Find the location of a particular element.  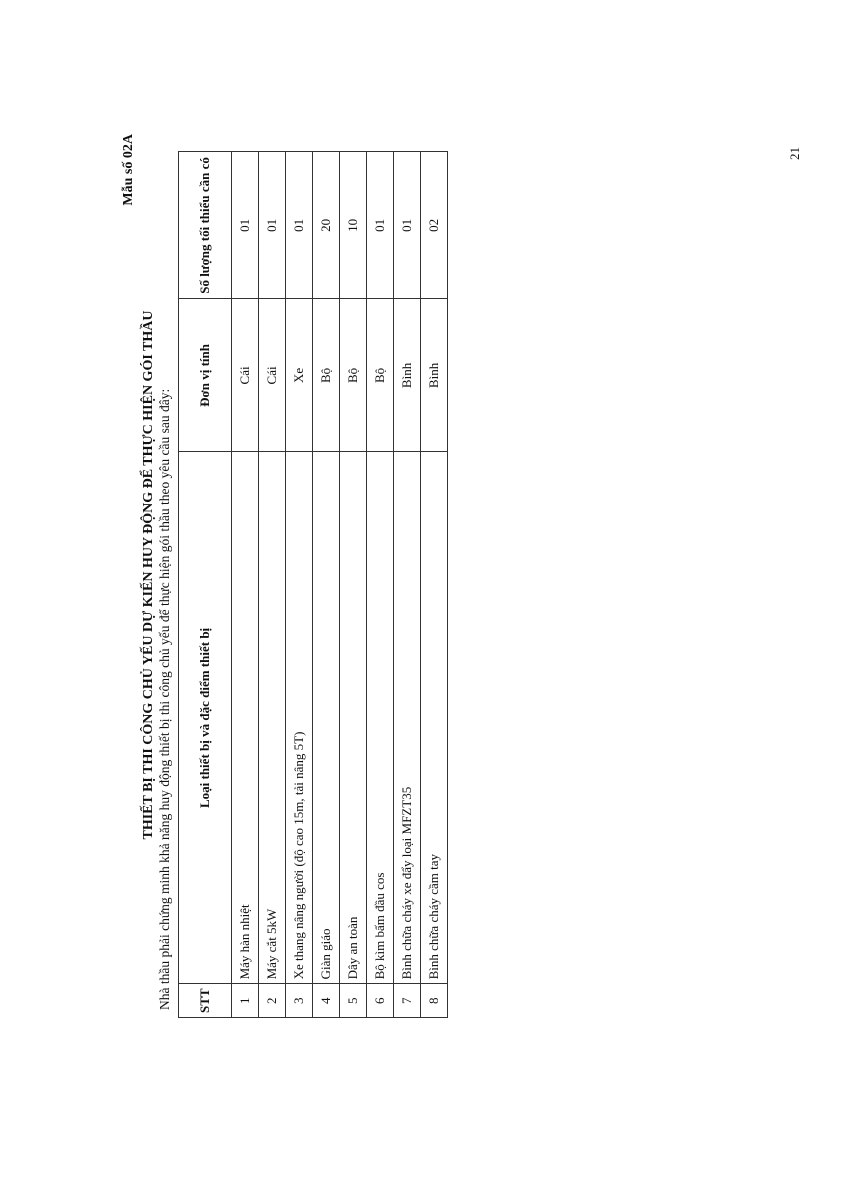

table-row: 4 Giàn giáo Bộ 20 is located at coordinates (326, 584).